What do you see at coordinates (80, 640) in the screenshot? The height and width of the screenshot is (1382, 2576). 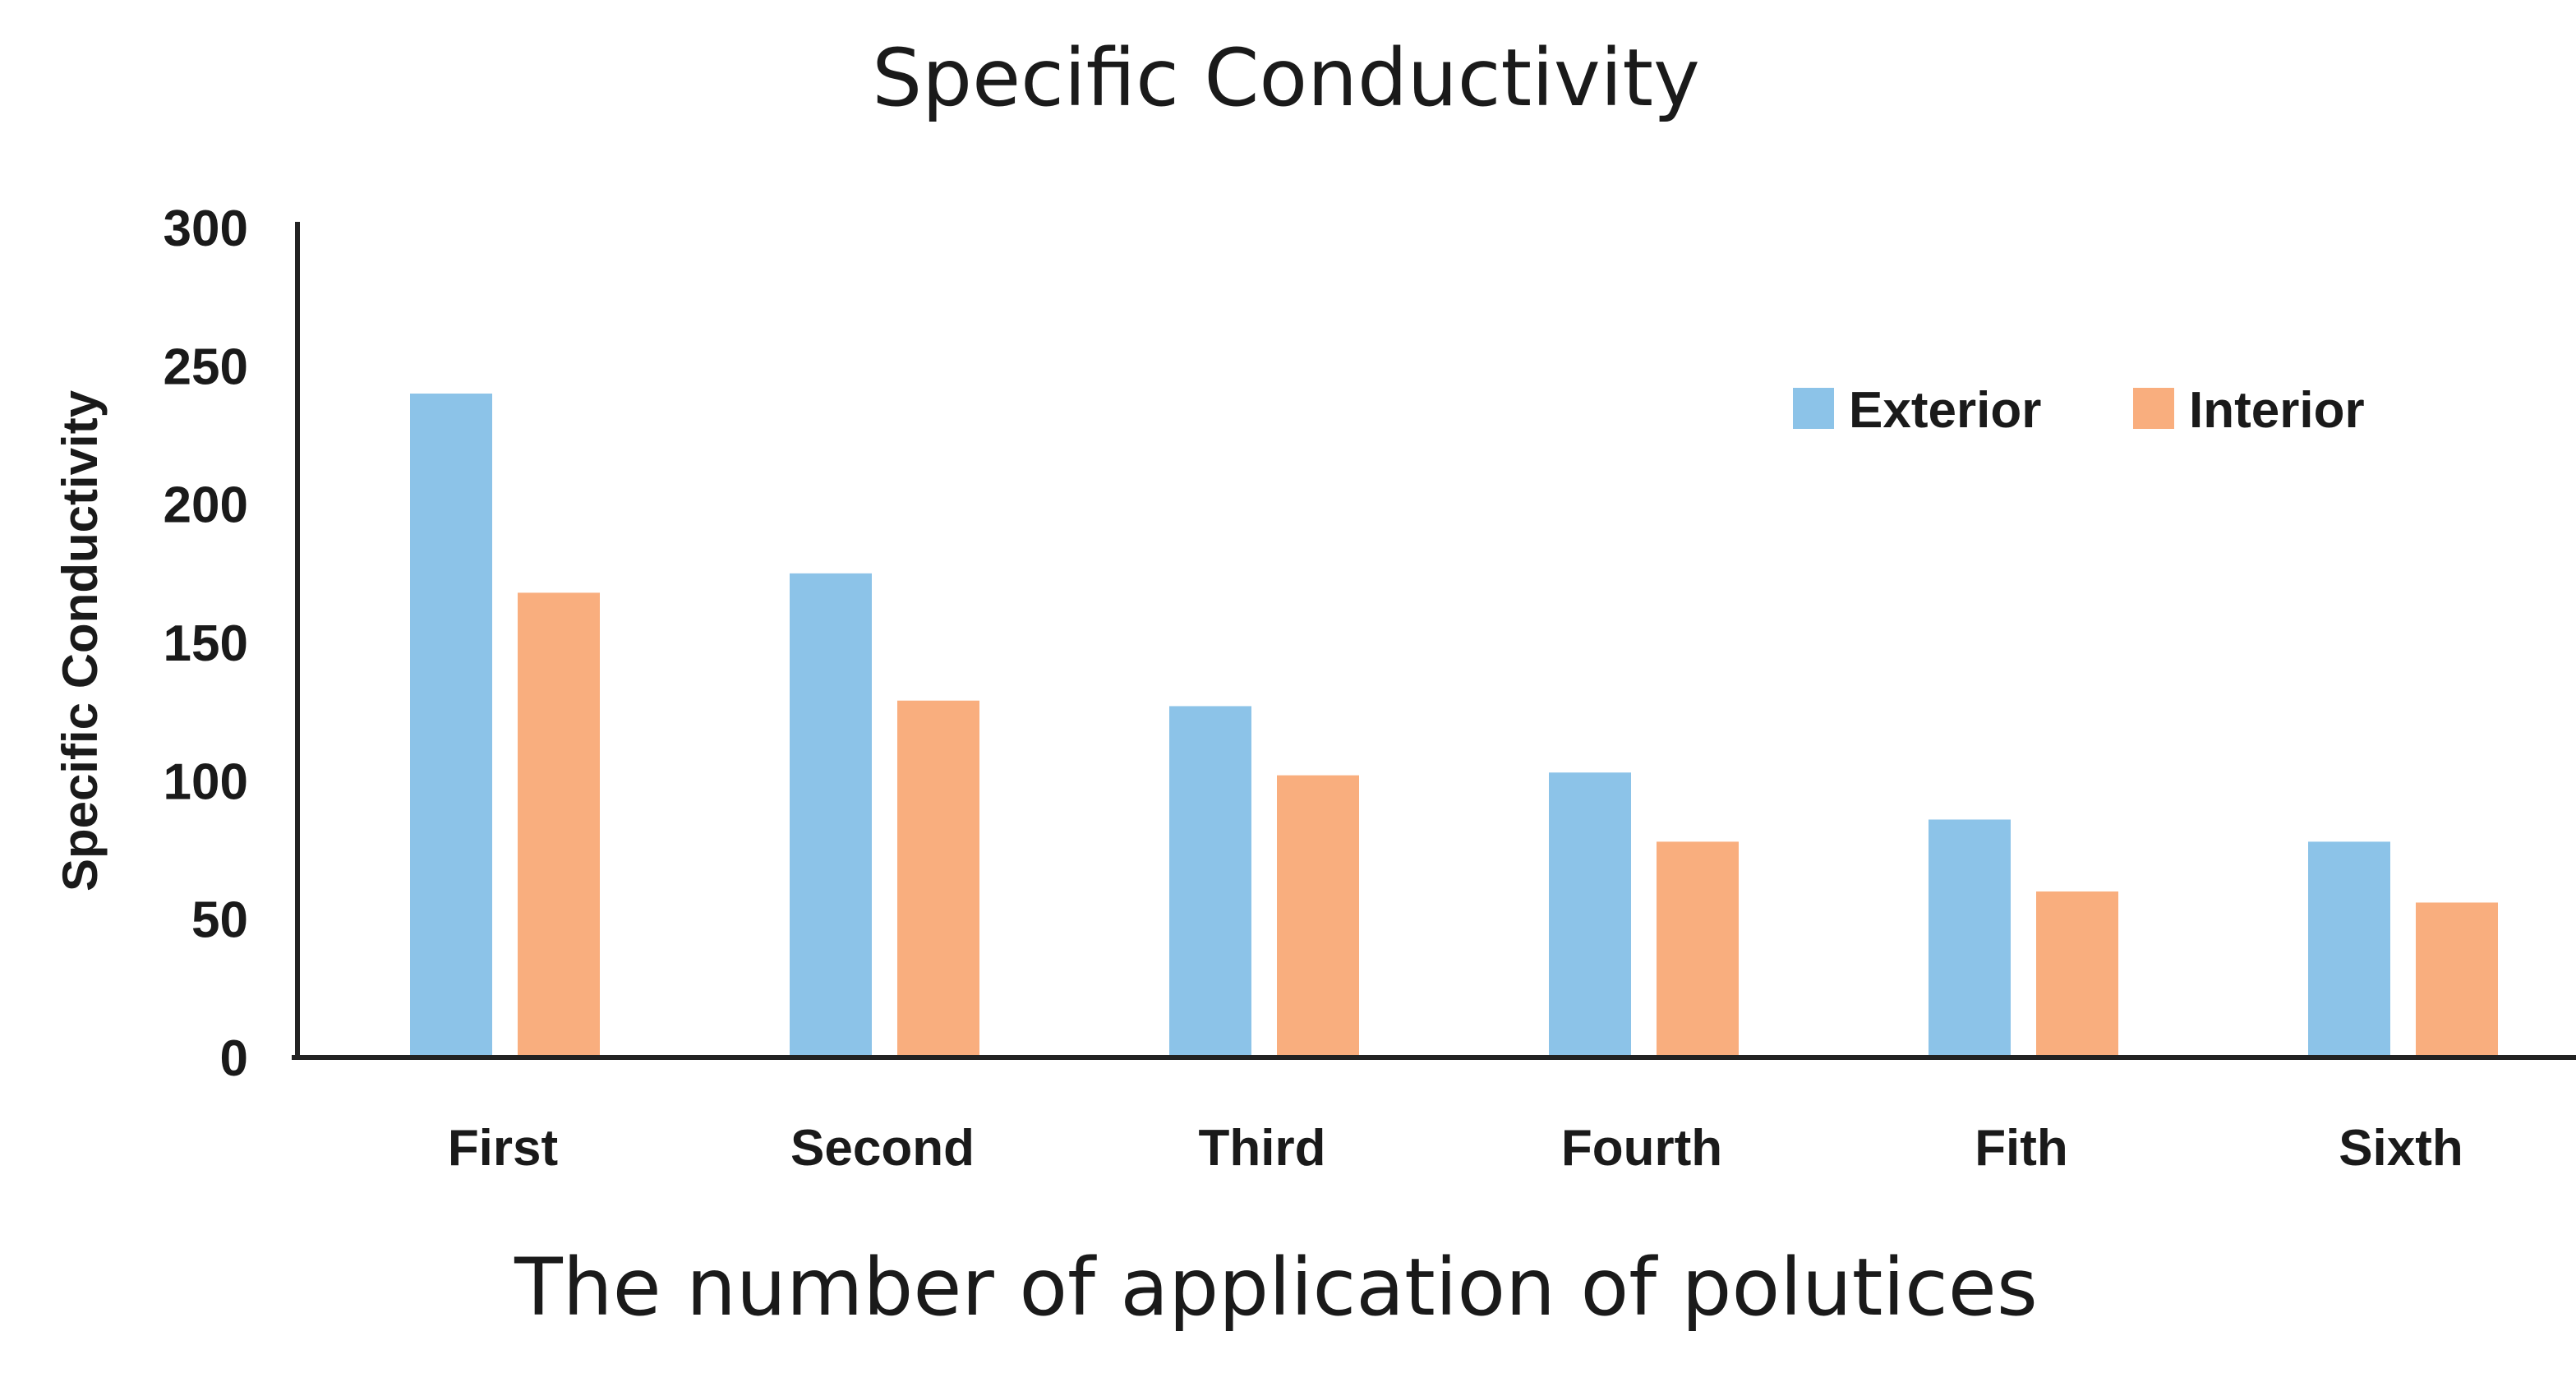 I see `y-axis-label: Specific Conductivity` at bounding box center [80, 640].